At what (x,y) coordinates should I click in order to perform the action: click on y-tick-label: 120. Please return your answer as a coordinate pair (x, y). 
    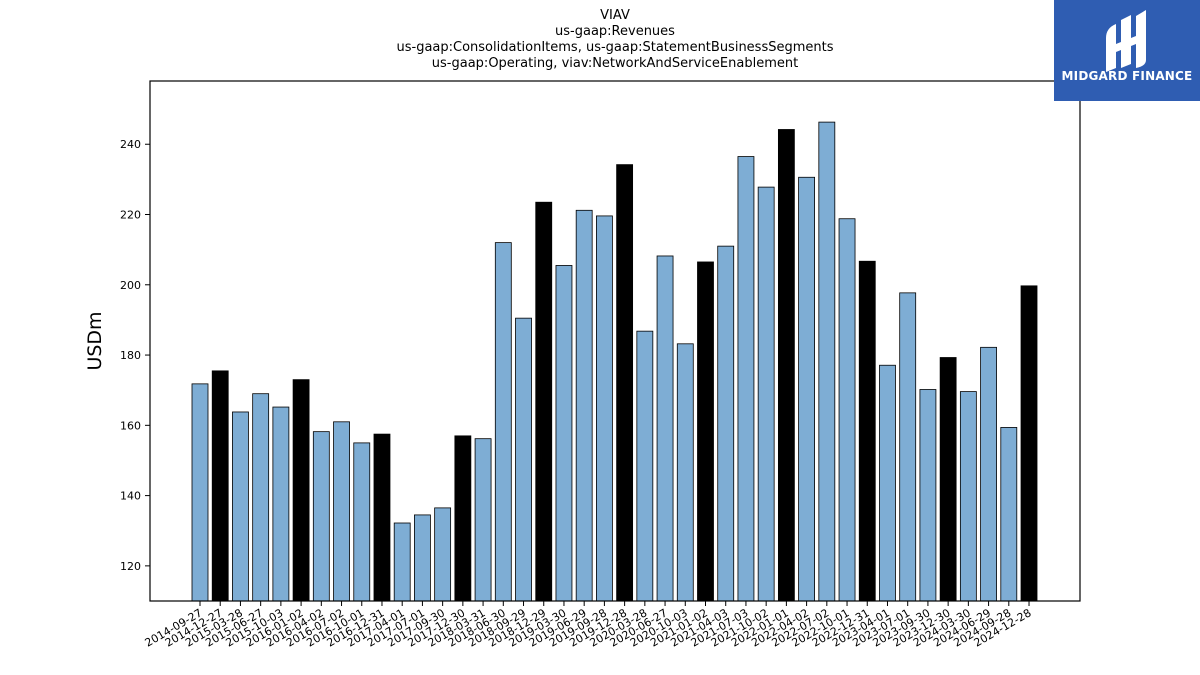
    Looking at the image, I should click on (130, 566).